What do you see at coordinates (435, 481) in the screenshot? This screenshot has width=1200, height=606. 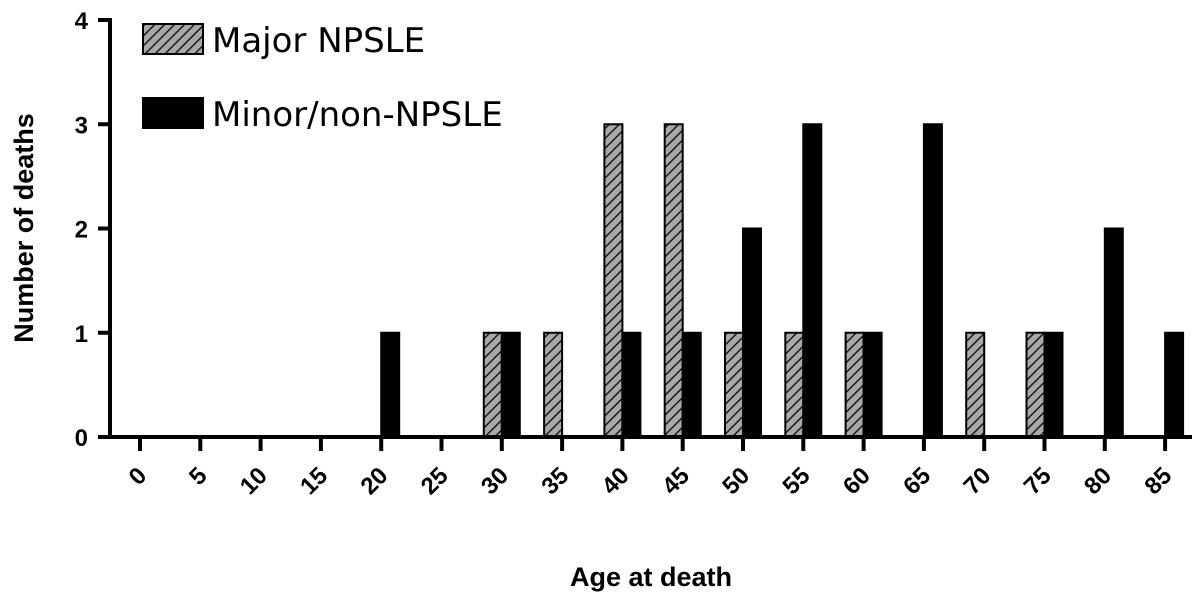 I see `x-tick-label: 25` at bounding box center [435, 481].